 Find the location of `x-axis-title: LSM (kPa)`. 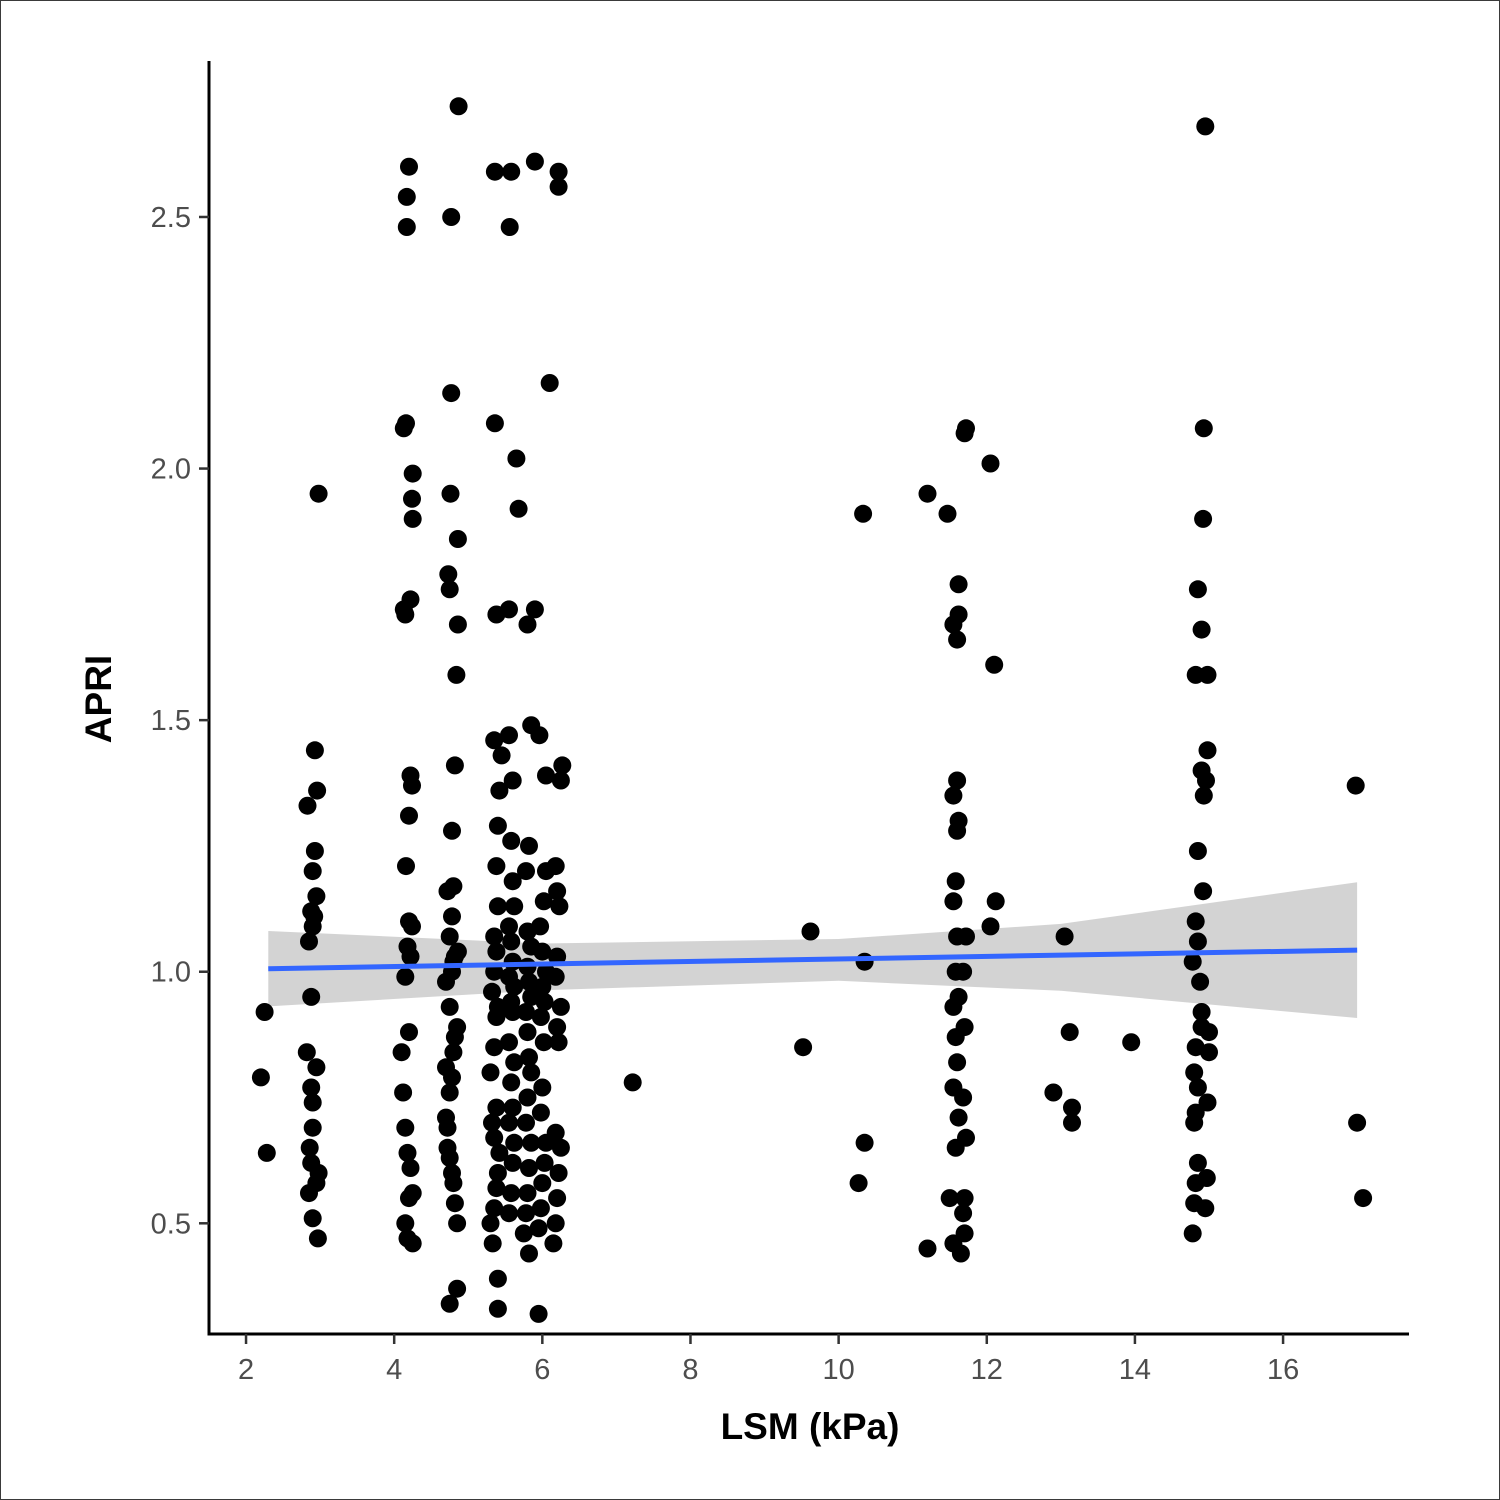

x-axis-title: LSM (kPa) is located at coordinates (810, 1426).